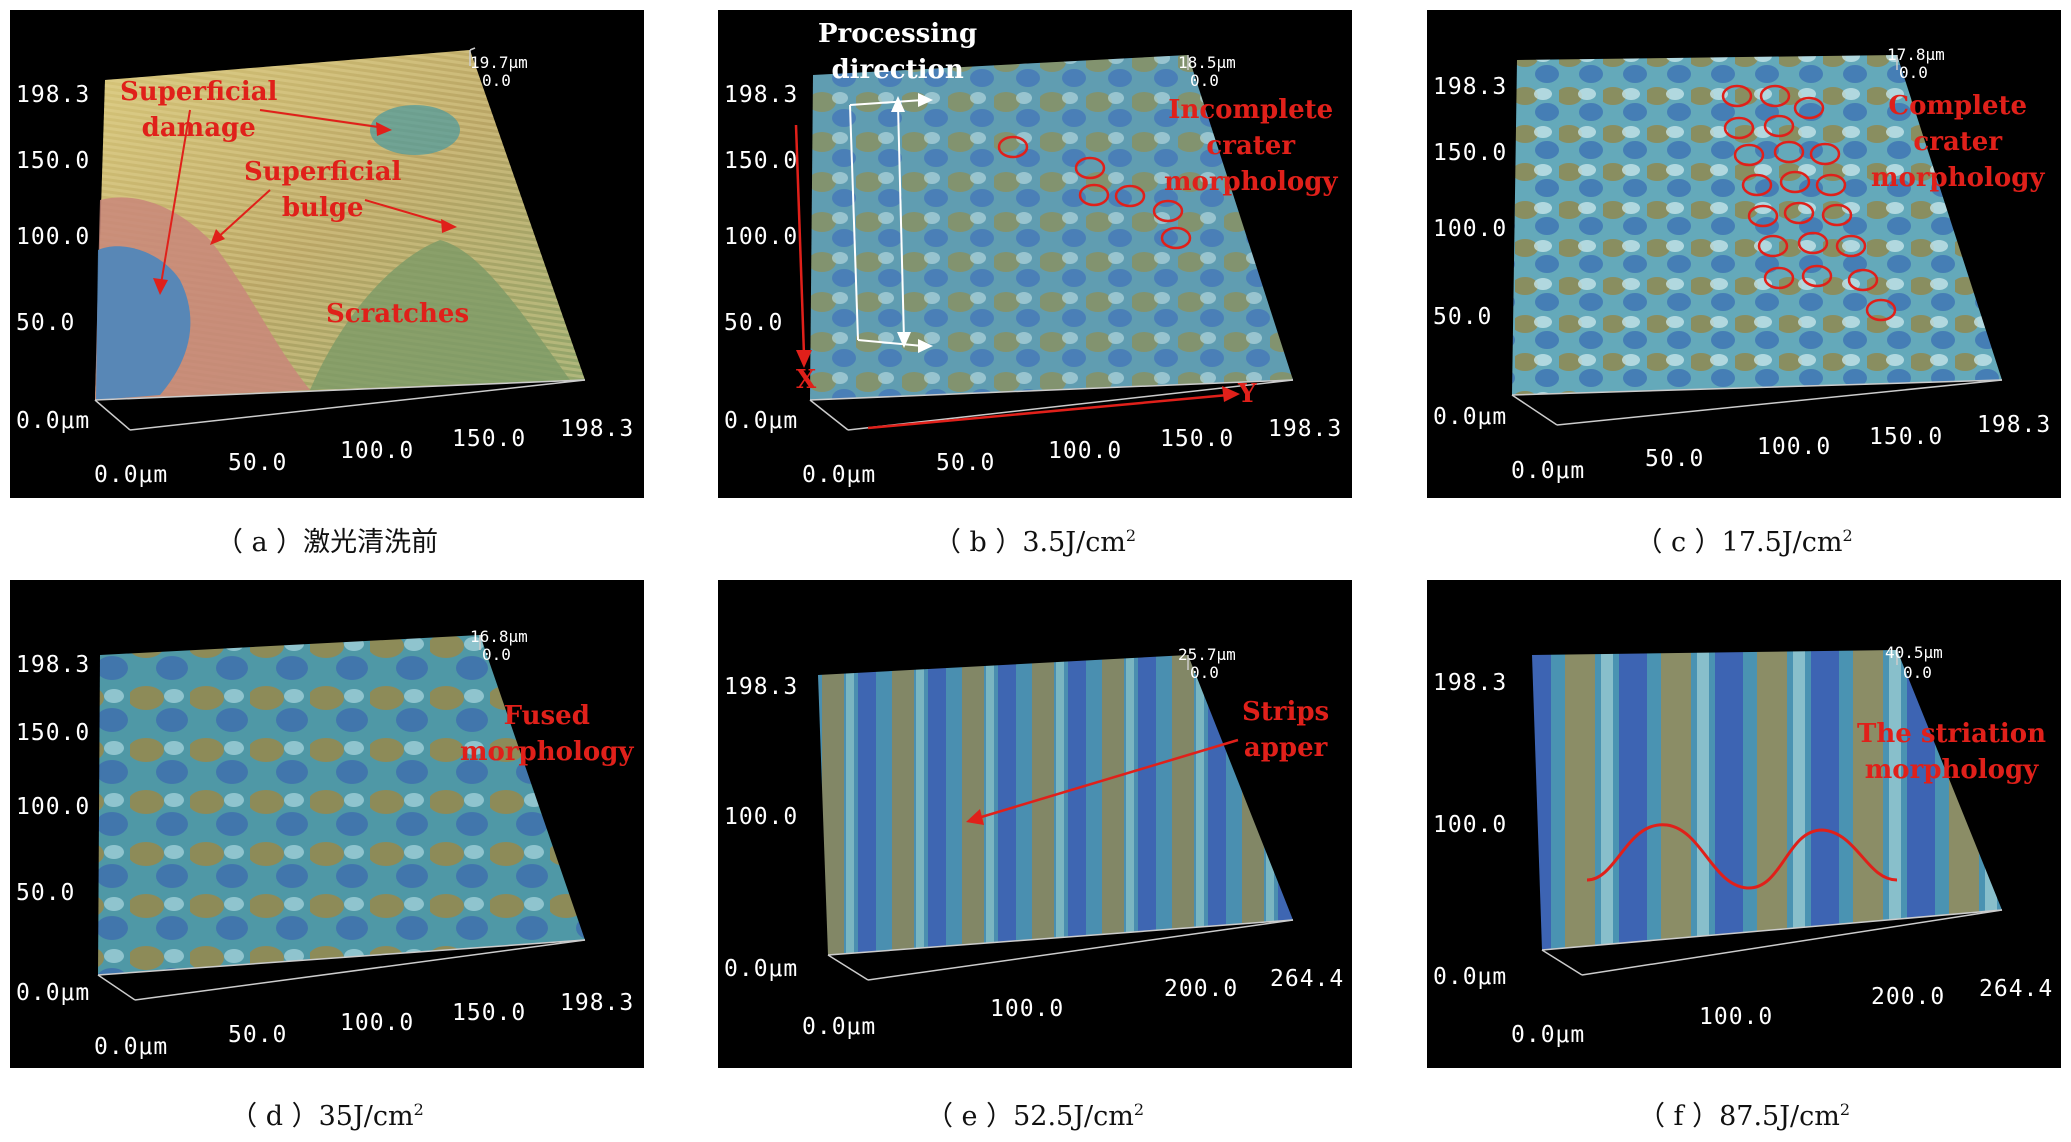 This screenshot has width=2071, height=1142. Describe the element at coordinates (1744, 1116) in the screenshot. I see `caption-f: （ f ）87.5J/cm2` at that location.